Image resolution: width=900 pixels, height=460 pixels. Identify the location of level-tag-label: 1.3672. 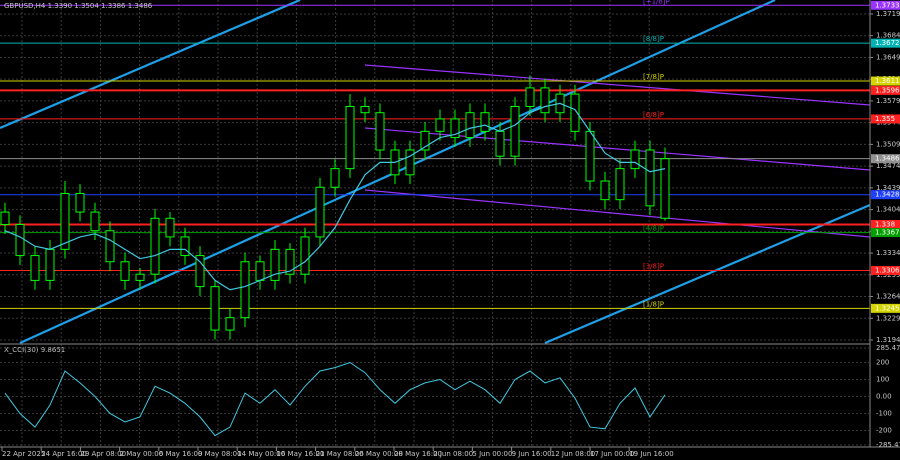
(887, 43).